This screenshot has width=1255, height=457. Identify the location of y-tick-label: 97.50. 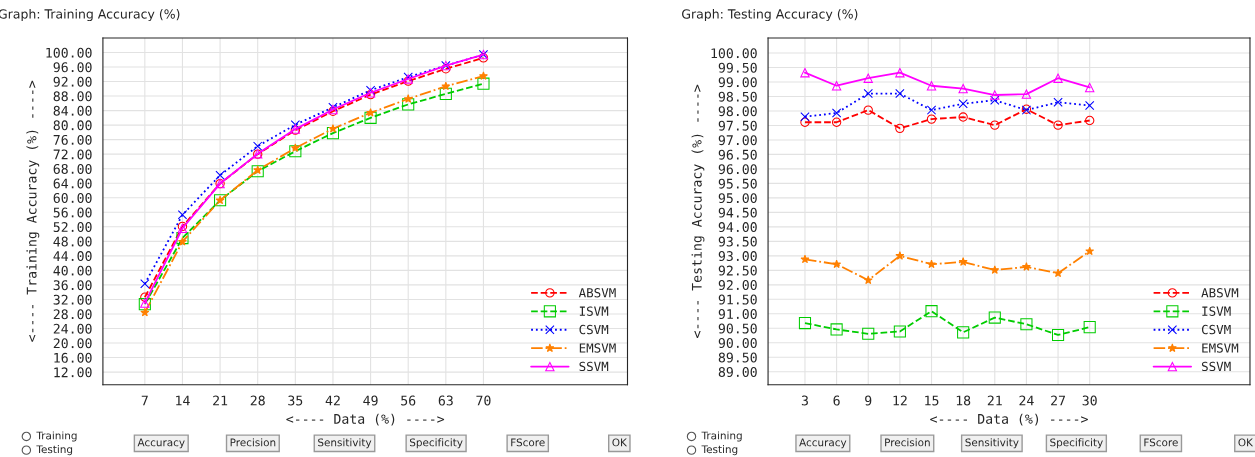
(737, 125).